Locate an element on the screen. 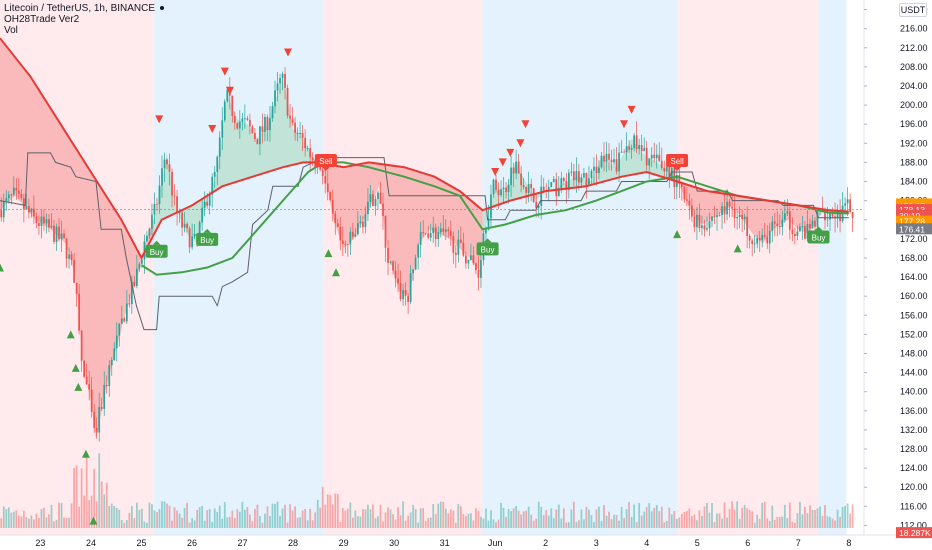 This screenshot has height=550, width=932. price-badge-text: 18.287K is located at coordinates (915, 533).